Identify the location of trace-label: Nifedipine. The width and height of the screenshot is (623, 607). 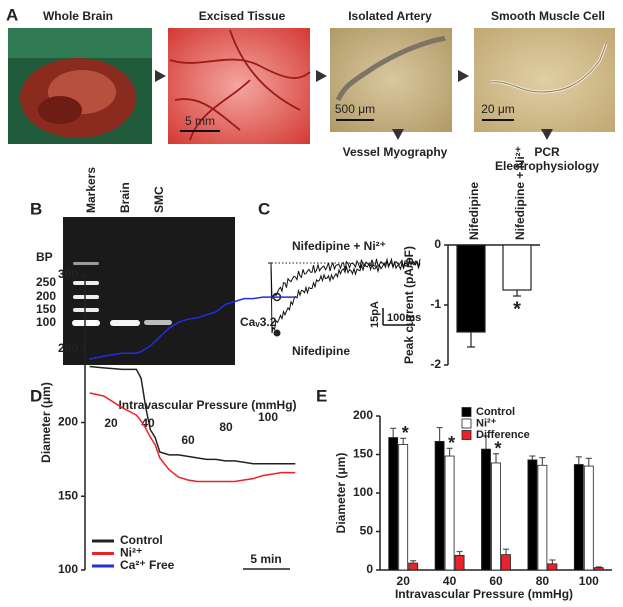
(321, 351).